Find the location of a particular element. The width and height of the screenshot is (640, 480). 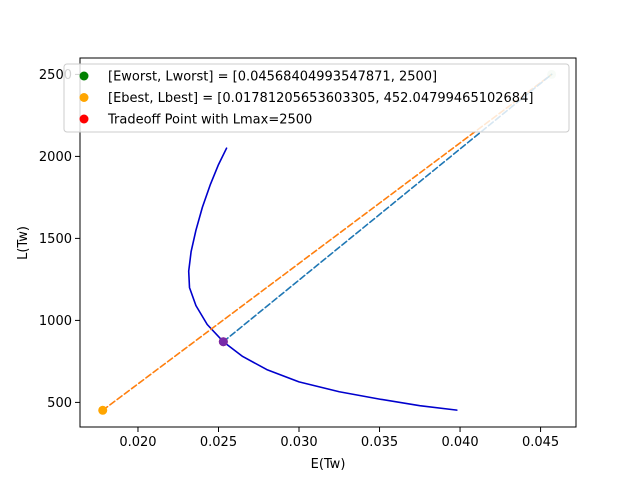

x-tick-label: 0.030 is located at coordinates (298, 442).